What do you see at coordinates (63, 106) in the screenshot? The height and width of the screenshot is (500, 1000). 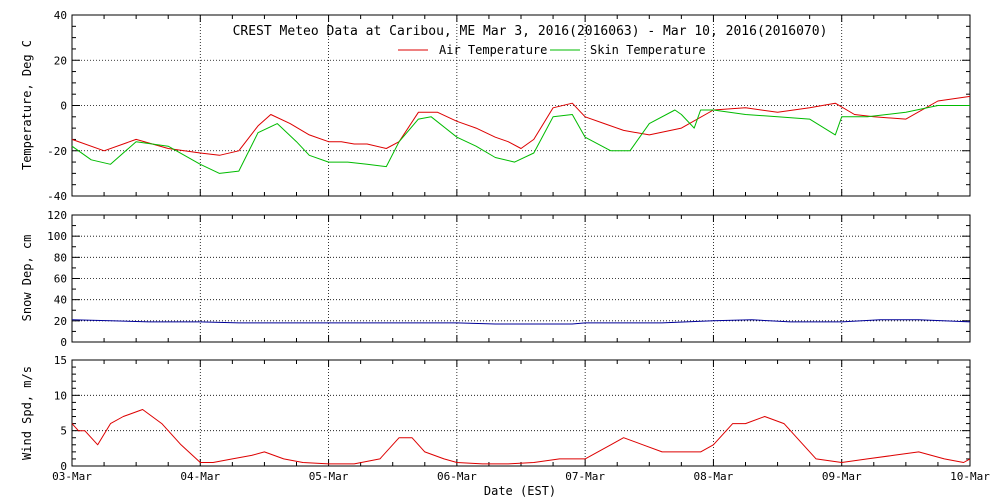 I see `temperature-ytick-label: 0` at bounding box center [63, 106].